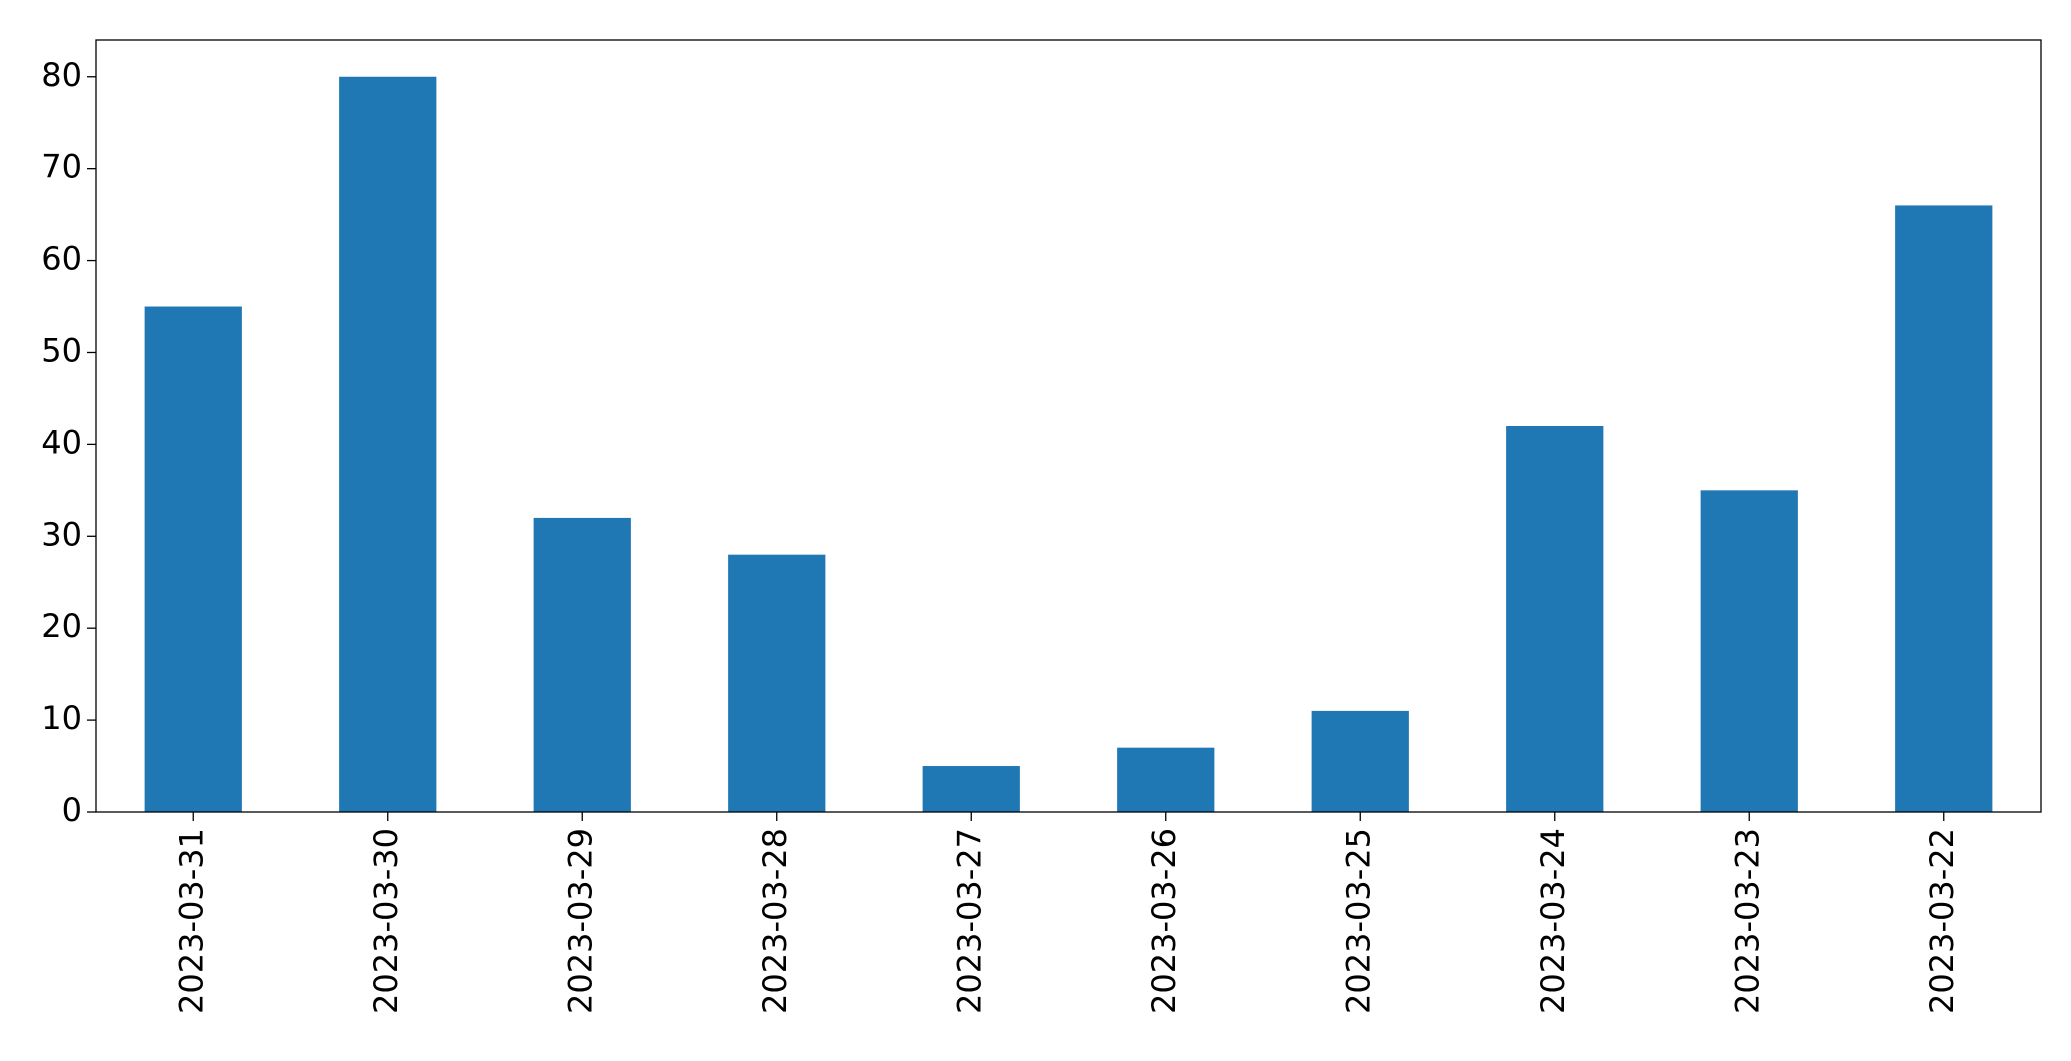 The height and width of the screenshot is (1061, 2071). What do you see at coordinates (61, 350) in the screenshot?
I see `y-tick-label: 50` at bounding box center [61, 350].